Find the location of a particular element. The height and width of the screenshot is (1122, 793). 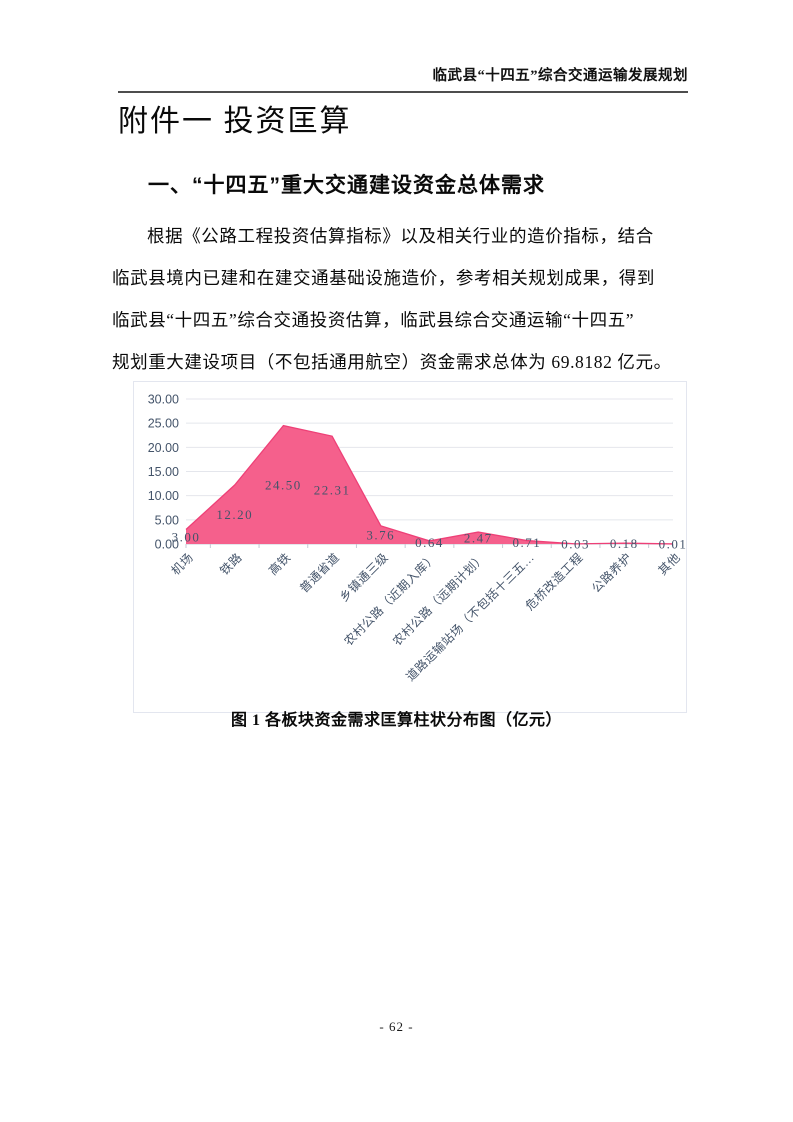

data-label: 3.00 is located at coordinates (186, 536).